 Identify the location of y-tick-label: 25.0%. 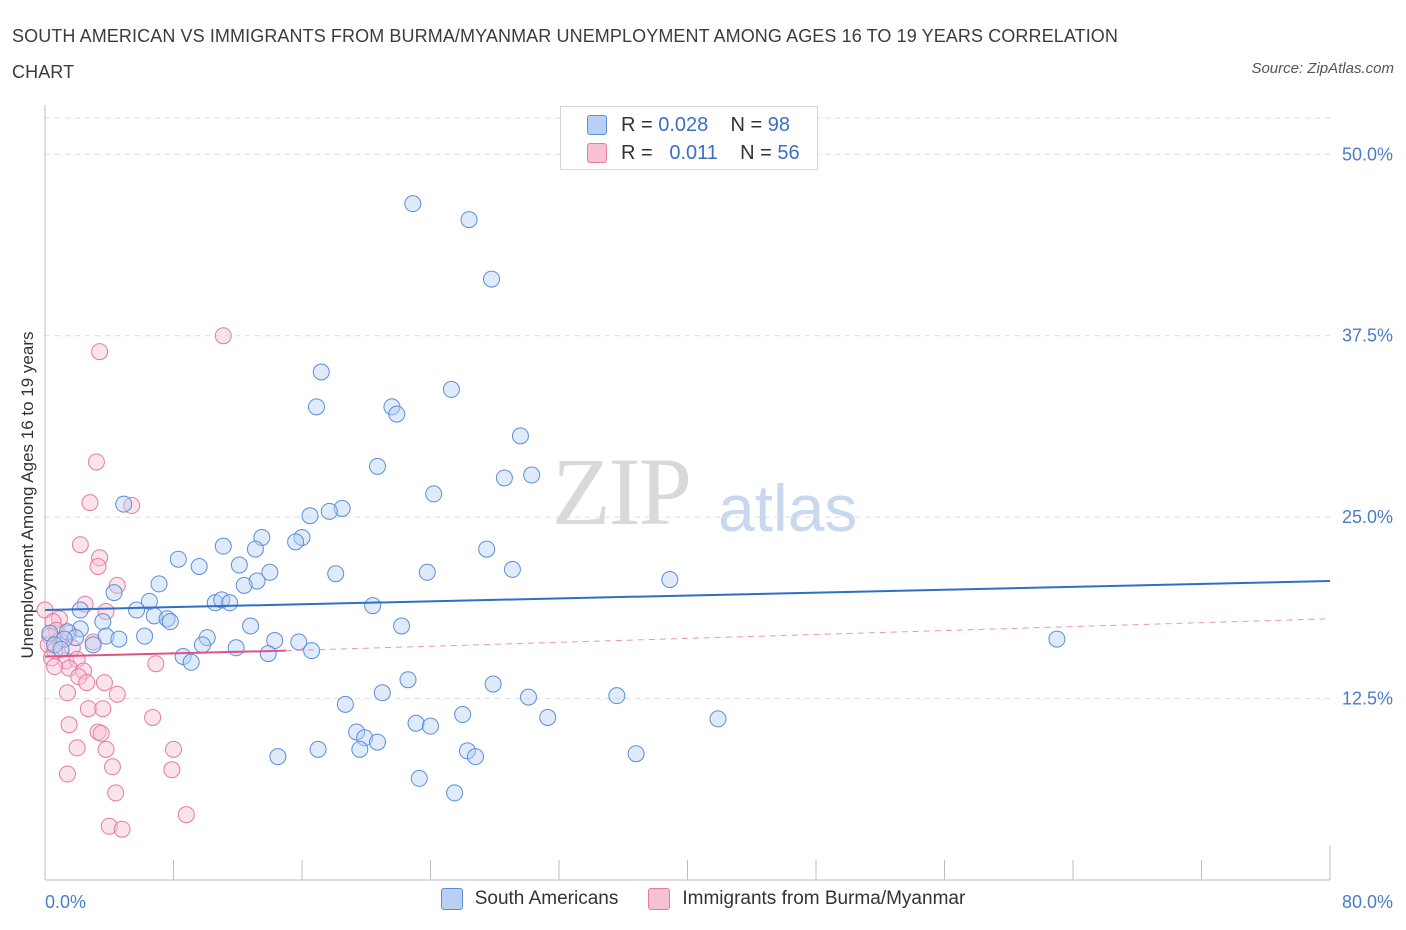
(1367, 517).